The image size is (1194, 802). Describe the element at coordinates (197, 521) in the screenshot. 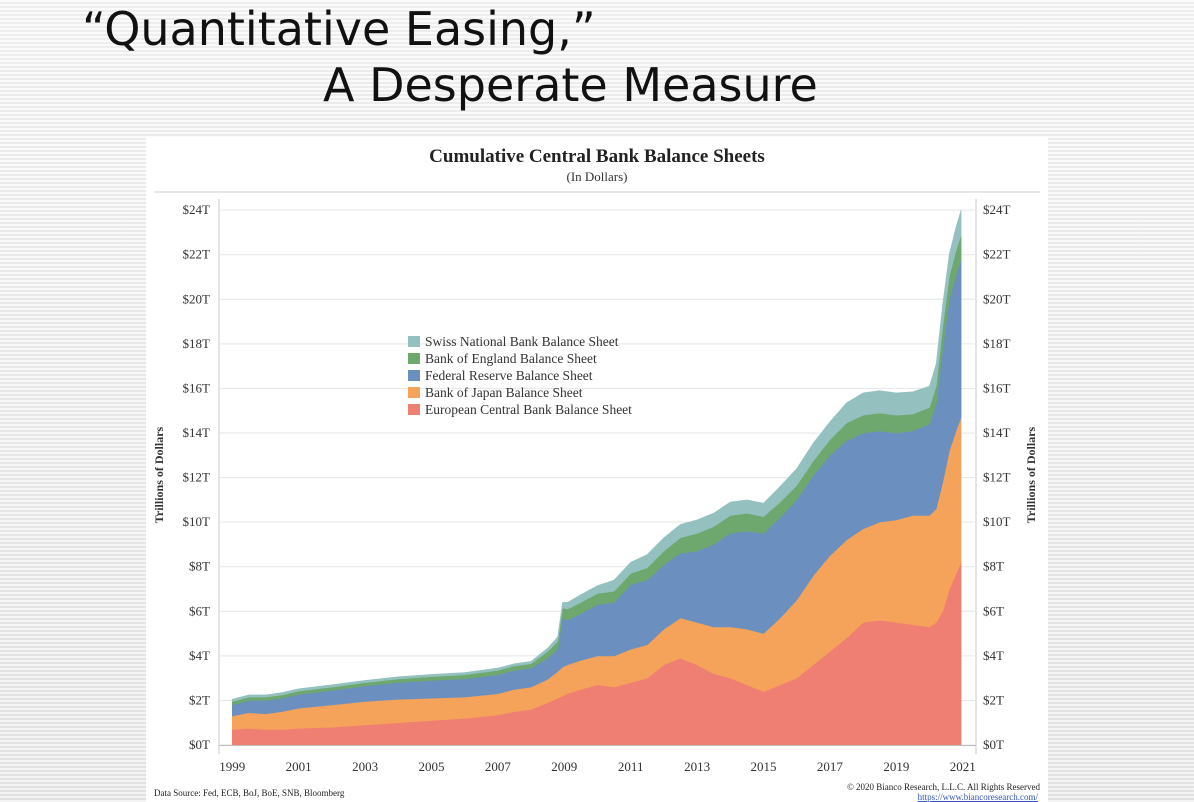

I see `y-tick-label-left: $10T` at that location.